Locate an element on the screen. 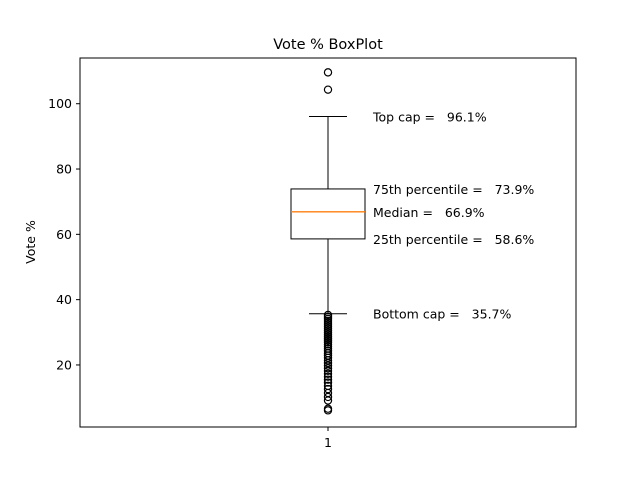 The image size is (640, 480). y-tick-label: 40 is located at coordinates (64, 299).